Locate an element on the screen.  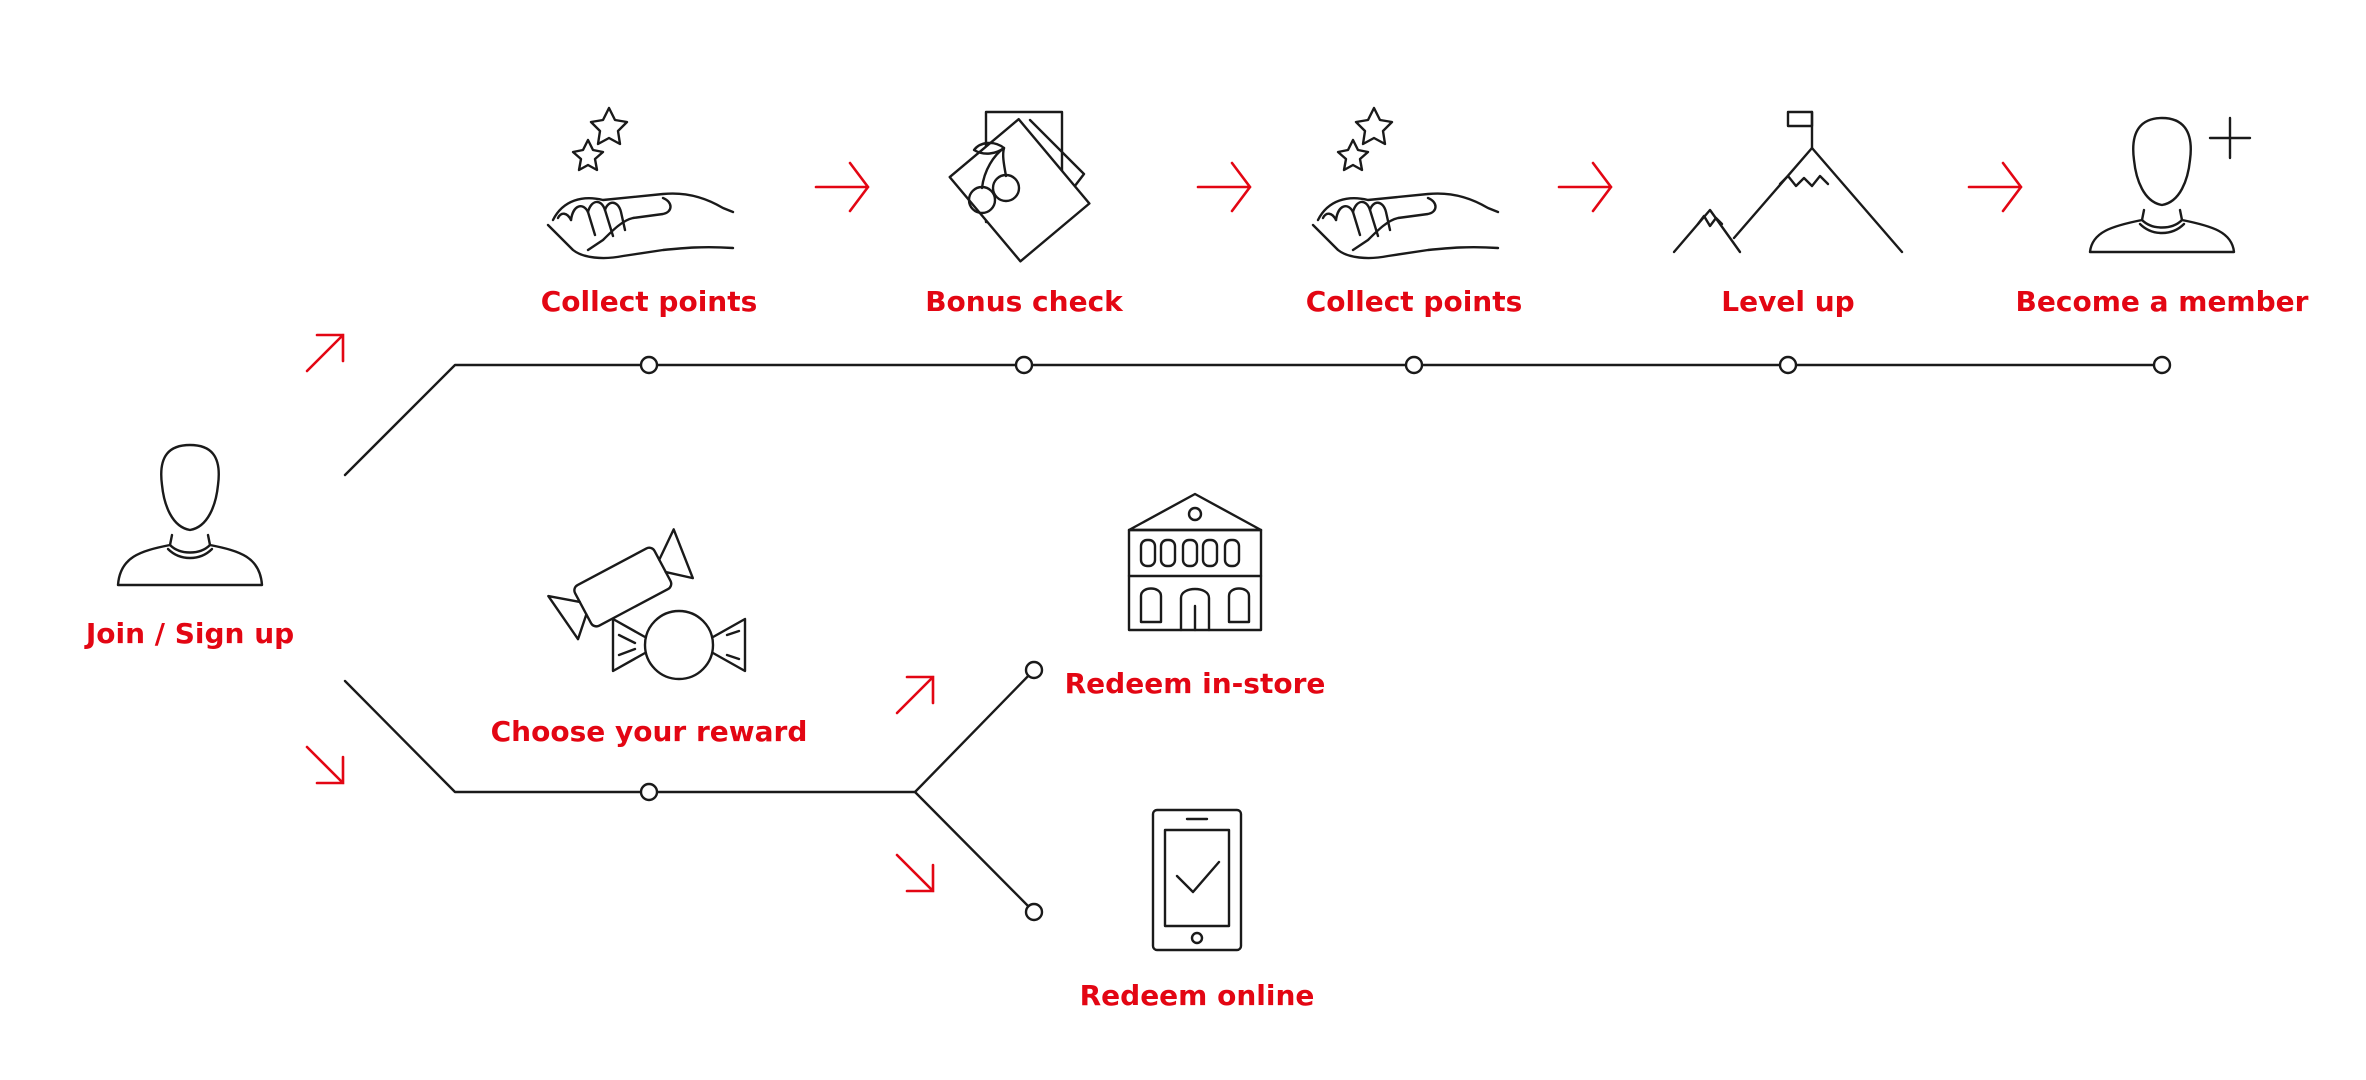
store-building-icon is located at coordinates (1195, 562).